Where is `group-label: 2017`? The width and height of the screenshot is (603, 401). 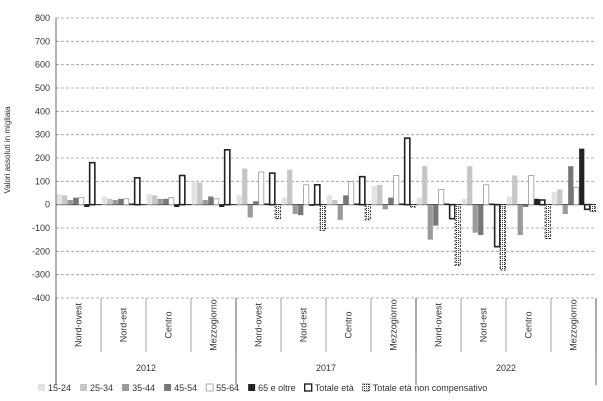 group-label: 2017 is located at coordinates (326, 368).